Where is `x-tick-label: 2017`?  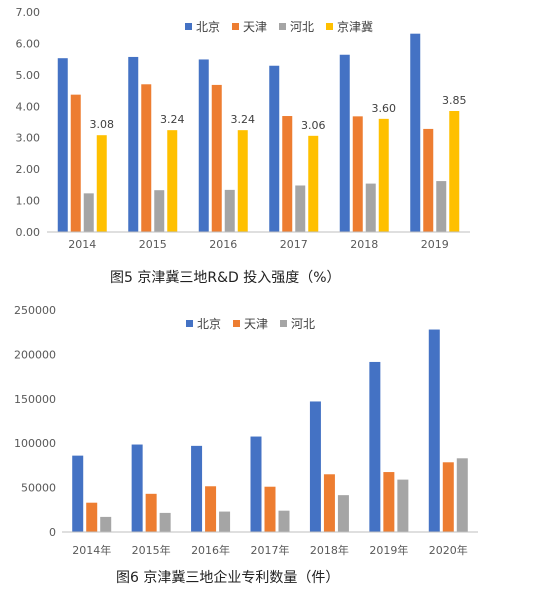 x-tick-label: 2017 is located at coordinates (294, 244).